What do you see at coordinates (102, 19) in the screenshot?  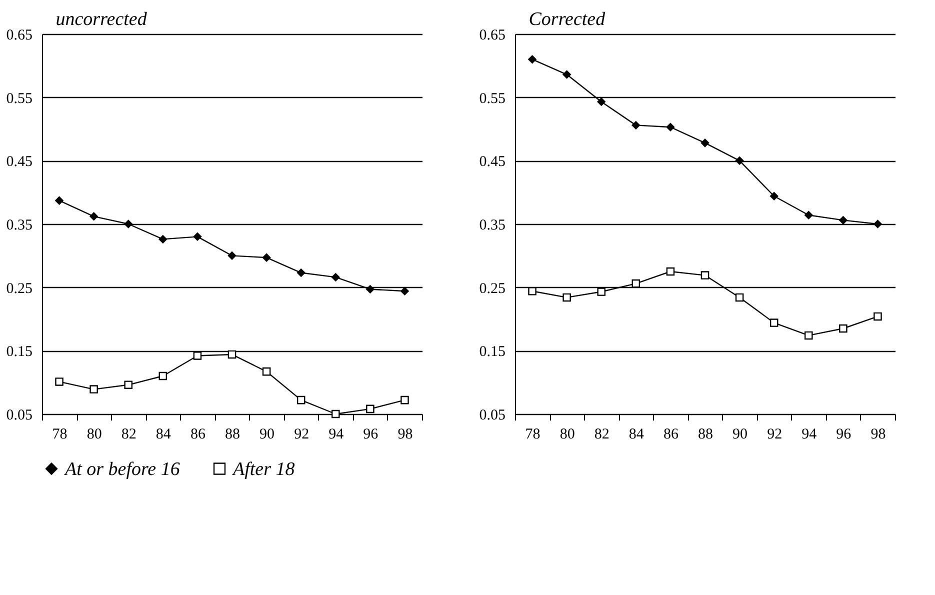 I see `chart-title: uncorrected` at bounding box center [102, 19].